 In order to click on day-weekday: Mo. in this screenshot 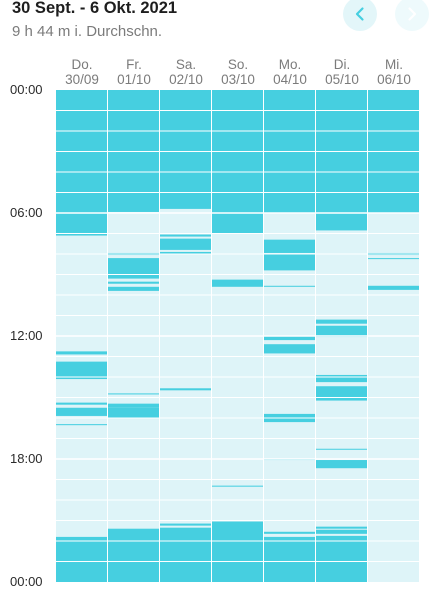, I will do `click(290, 64)`.